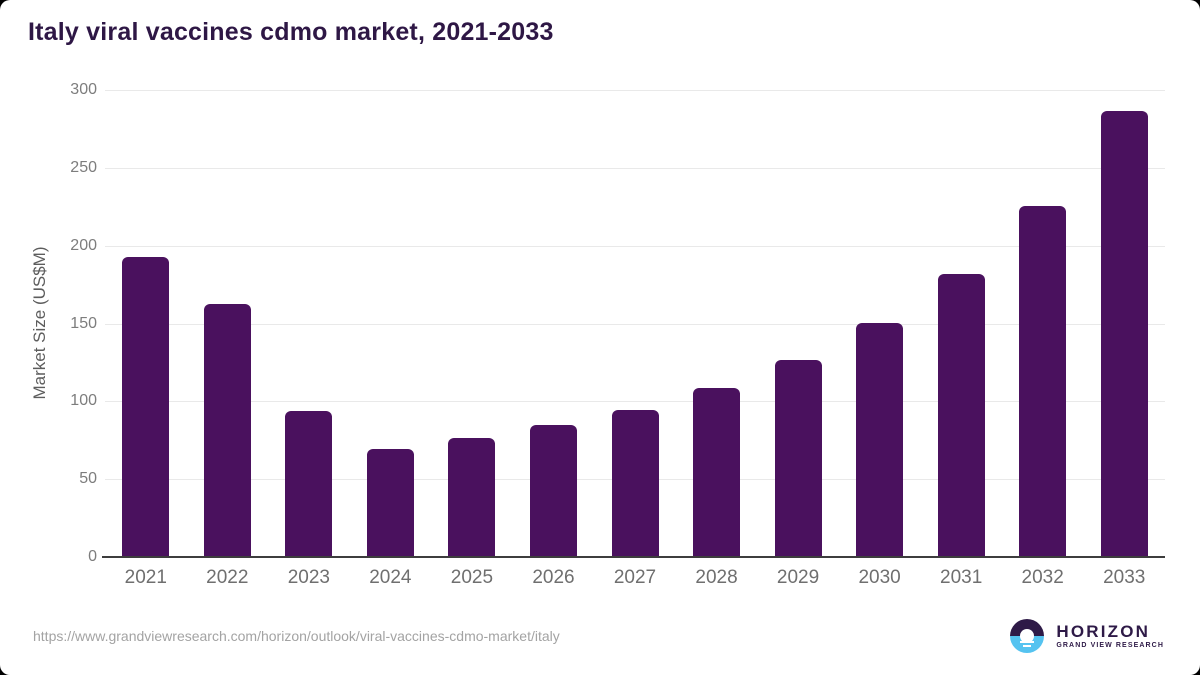 The image size is (1200, 675). Describe the element at coordinates (635, 482) in the screenshot. I see `bar-2027` at that location.